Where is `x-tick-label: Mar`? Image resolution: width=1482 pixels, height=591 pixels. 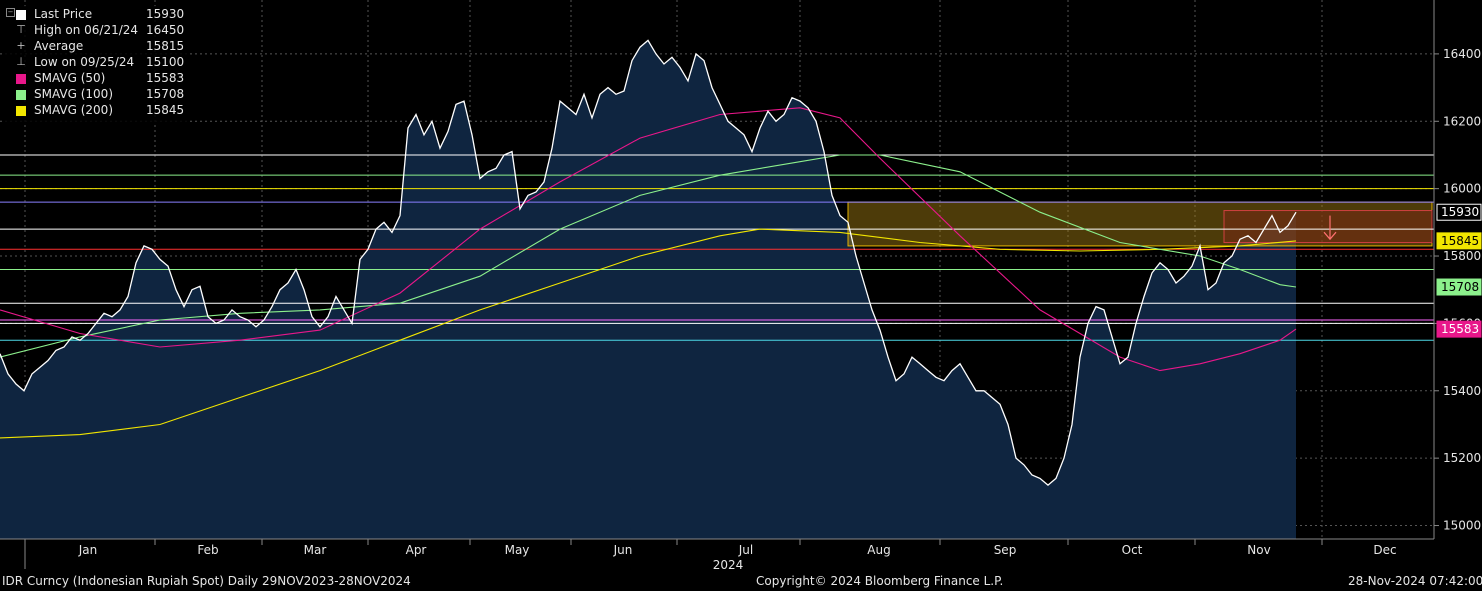
x-tick-label: Mar is located at coordinates (315, 550).